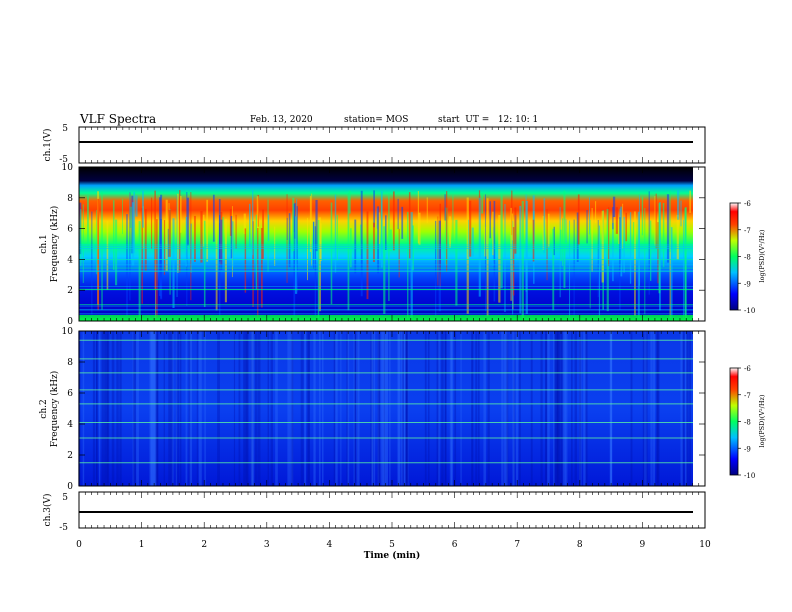 The width and height of the screenshot is (792, 612). Describe the element at coordinates (330, 545) in the screenshot. I see `x-tick-label: 4` at that location.